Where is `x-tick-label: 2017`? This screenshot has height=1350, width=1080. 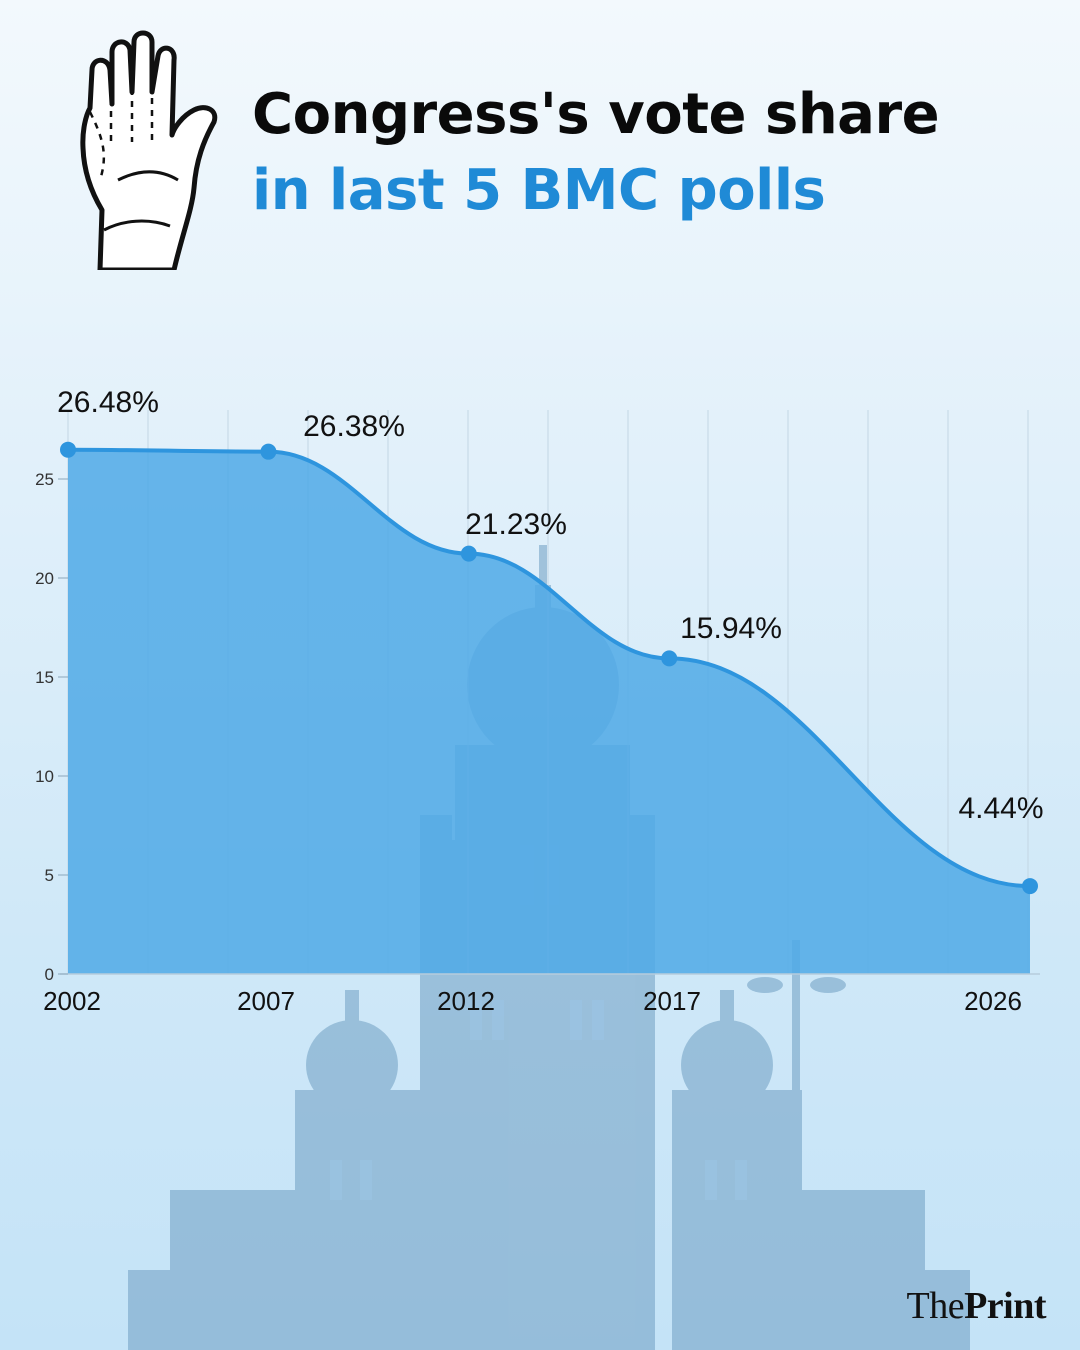 x-tick-label: 2017 is located at coordinates (672, 1001).